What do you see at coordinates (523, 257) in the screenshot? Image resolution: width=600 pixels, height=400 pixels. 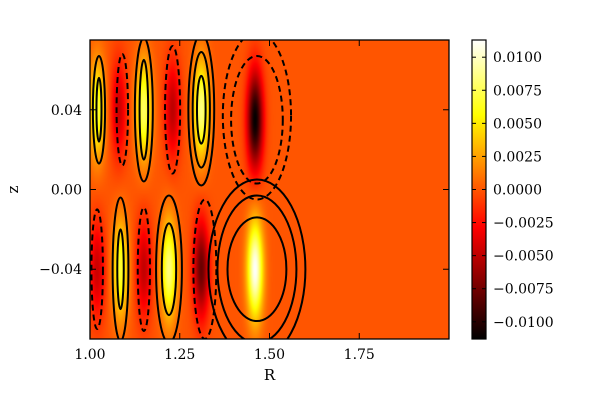 I see `colorbar-tick-label: −0.0050` at bounding box center [523, 257].